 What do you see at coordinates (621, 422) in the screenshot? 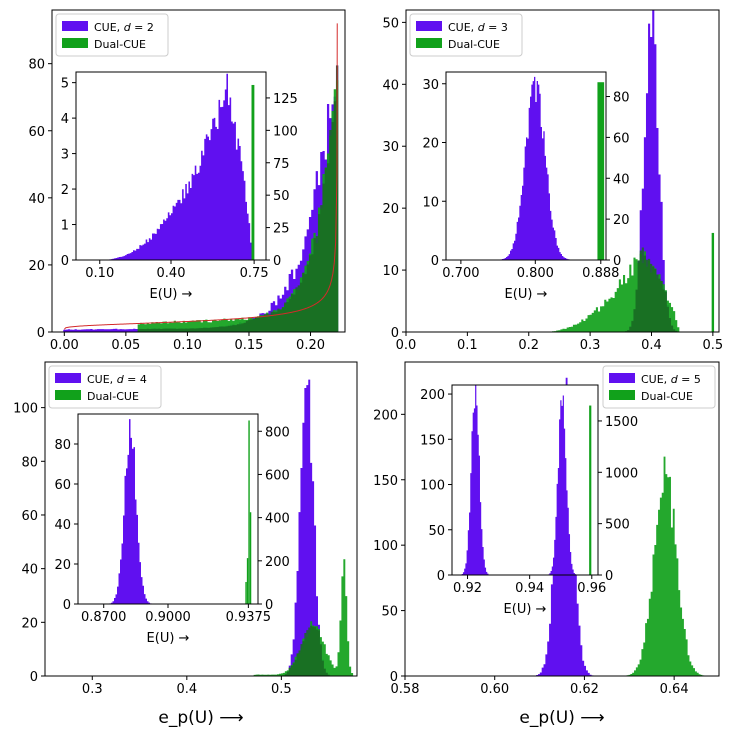
I see `inset-right-tick-label: 1500` at bounding box center [621, 422].